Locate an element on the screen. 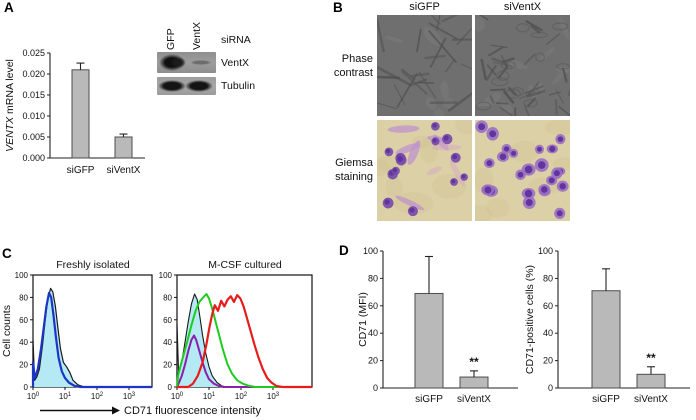 Image resolution: width=696 pixels, height=420 pixels. svg-text: Cell counts is located at coordinates (7, 331).